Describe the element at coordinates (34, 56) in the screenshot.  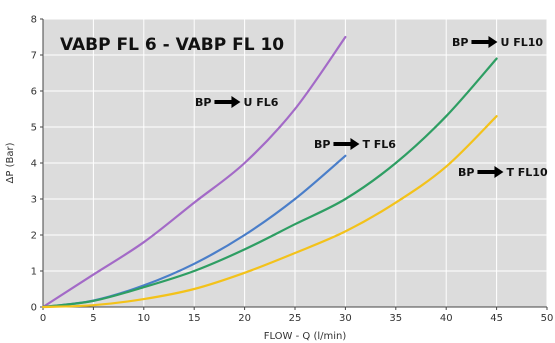
I see `y-tick-label: 7` at that location.